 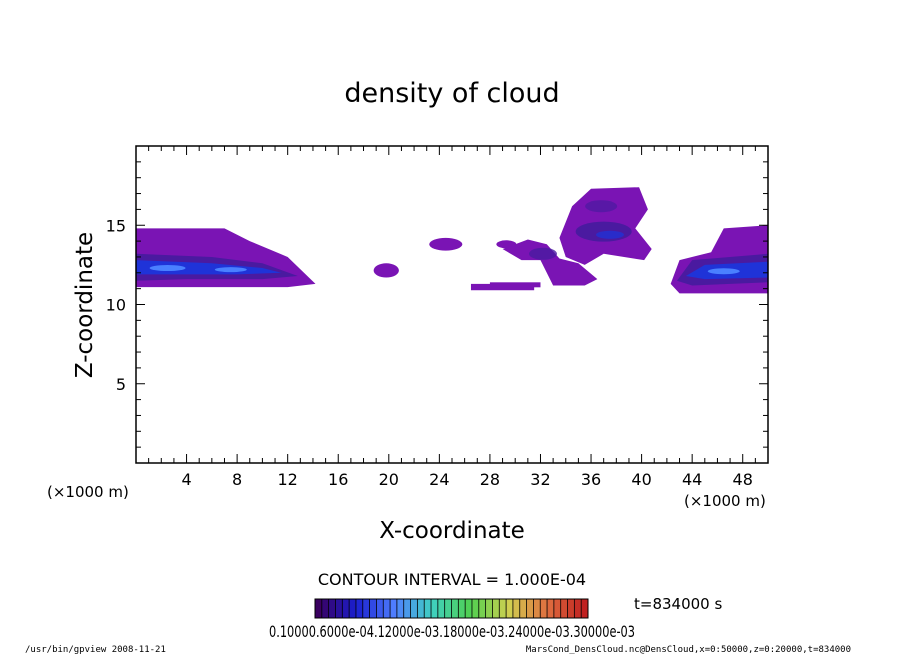 What do you see at coordinates (678, 604) in the screenshot?
I see `time-label: t=834000 s` at bounding box center [678, 604].